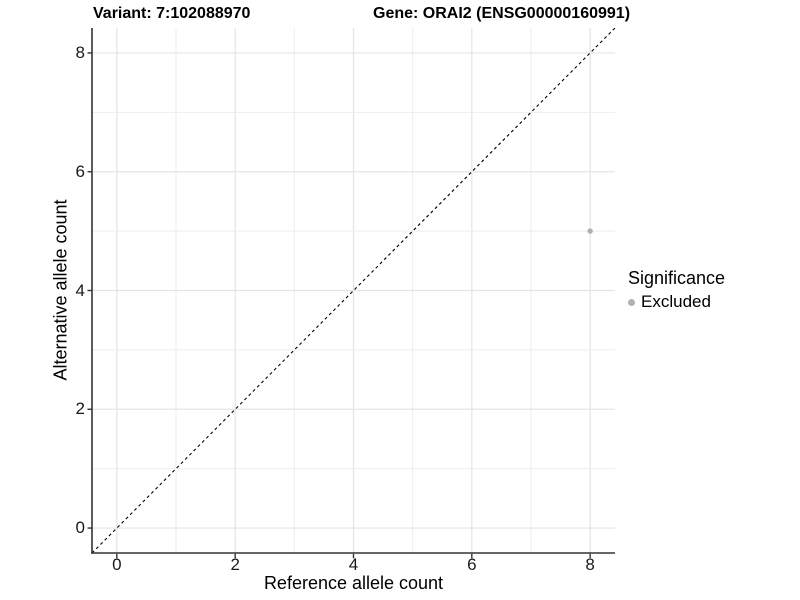  What do you see at coordinates (80, 528) in the screenshot?
I see `y-tick-label: 0` at bounding box center [80, 528].